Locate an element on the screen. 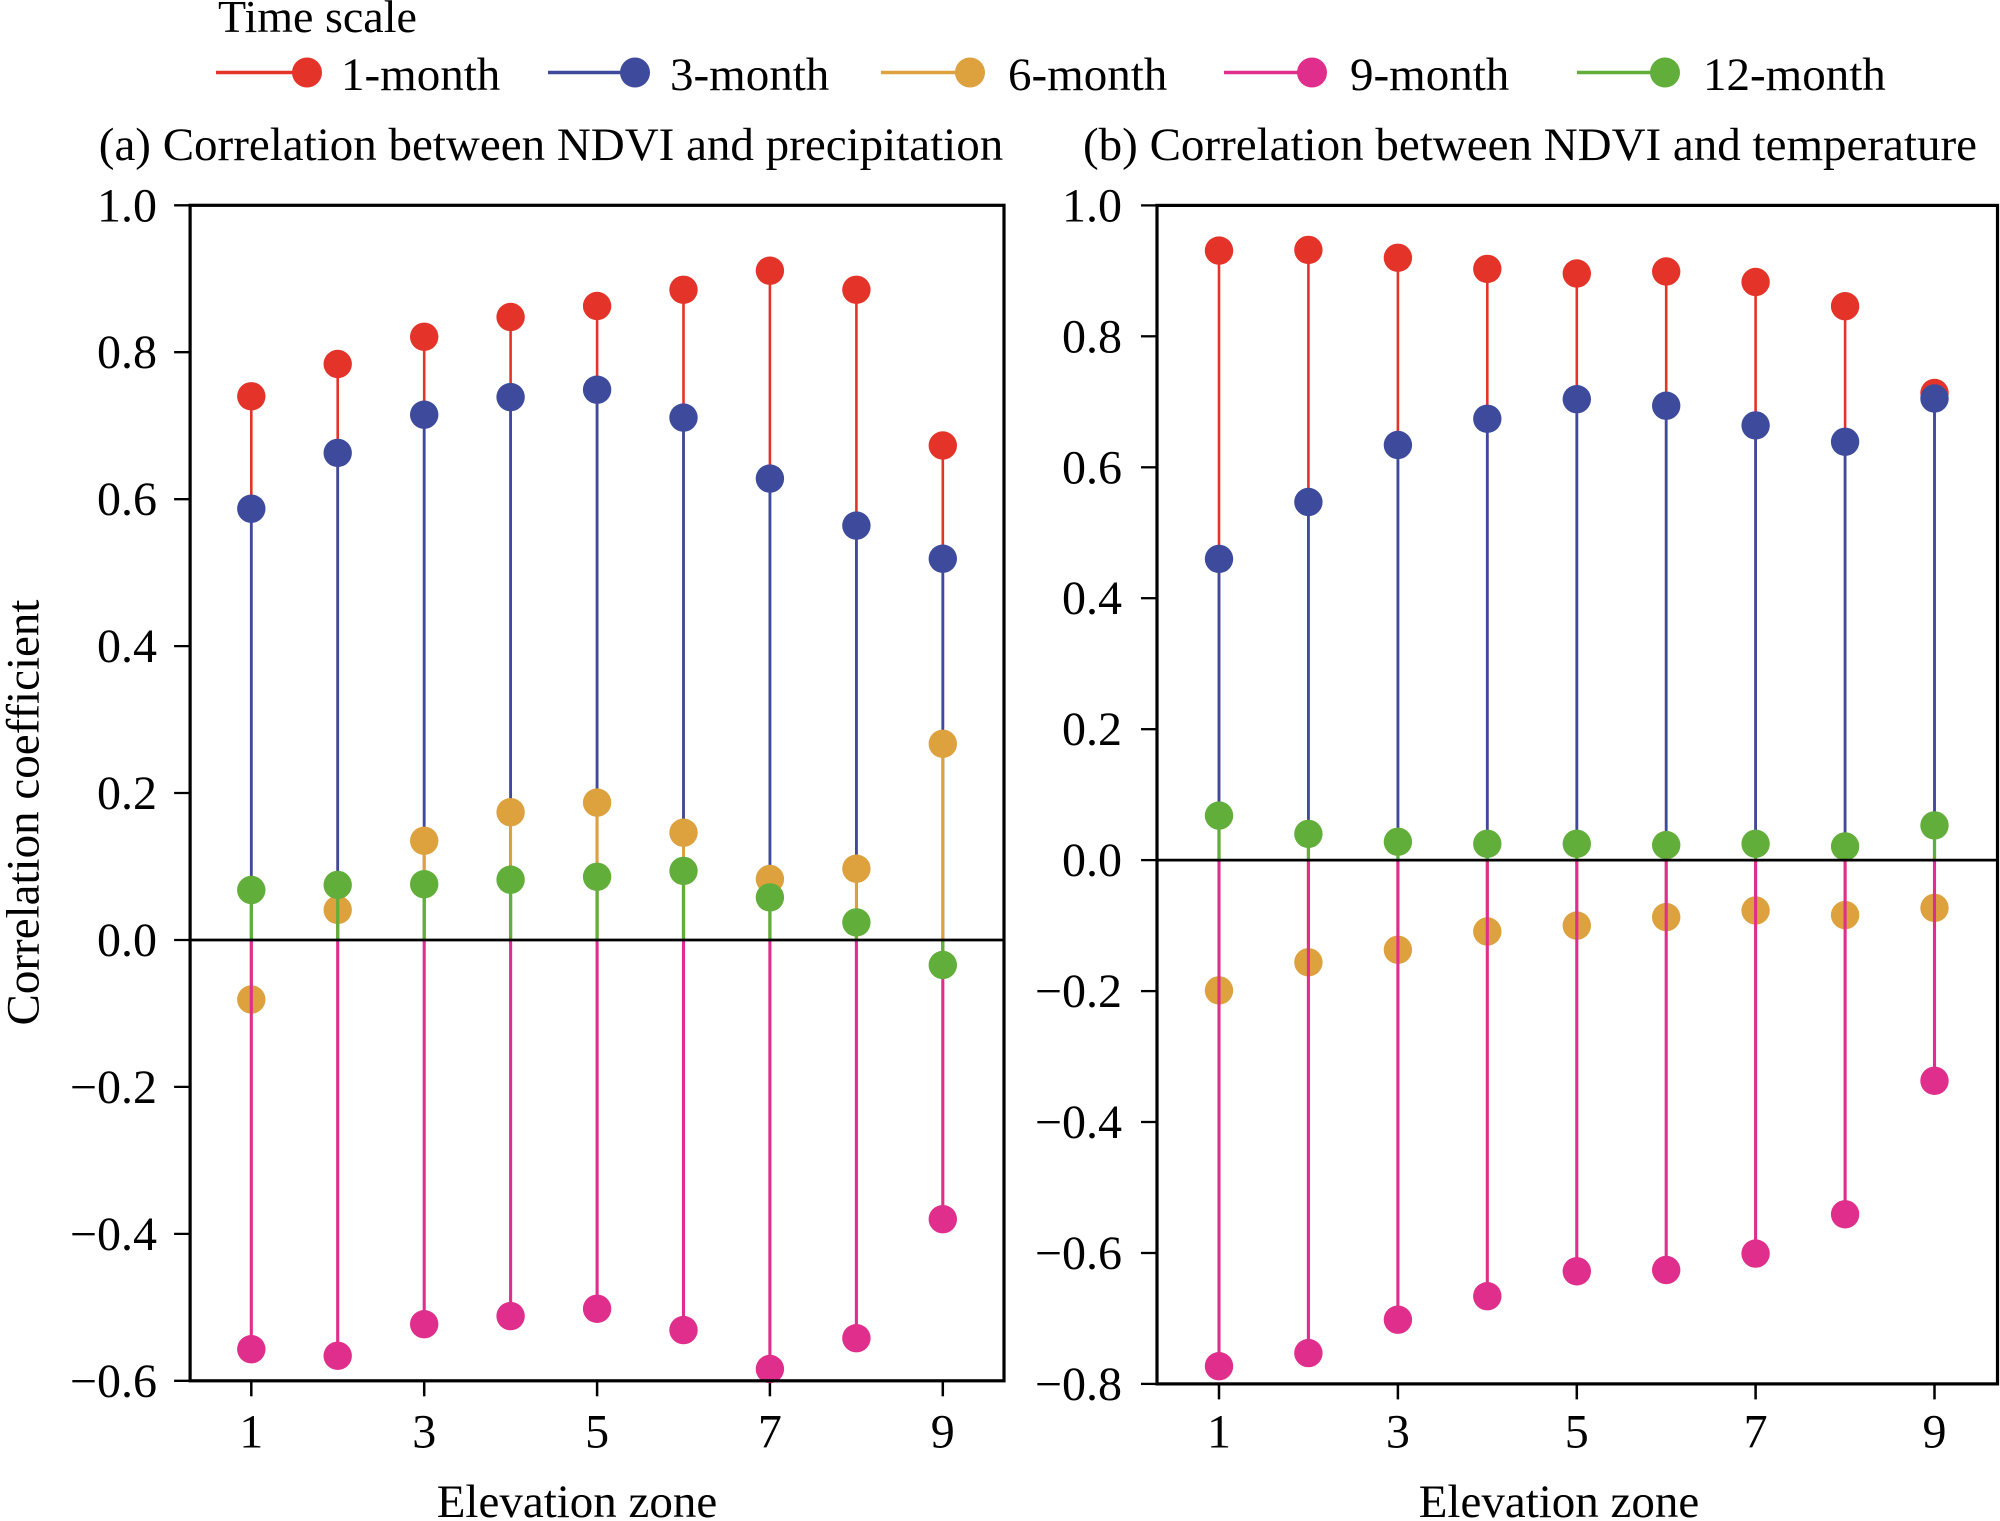 The width and height of the screenshot is (2000, 1521). svg-text: 3-month is located at coordinates (749, 75).